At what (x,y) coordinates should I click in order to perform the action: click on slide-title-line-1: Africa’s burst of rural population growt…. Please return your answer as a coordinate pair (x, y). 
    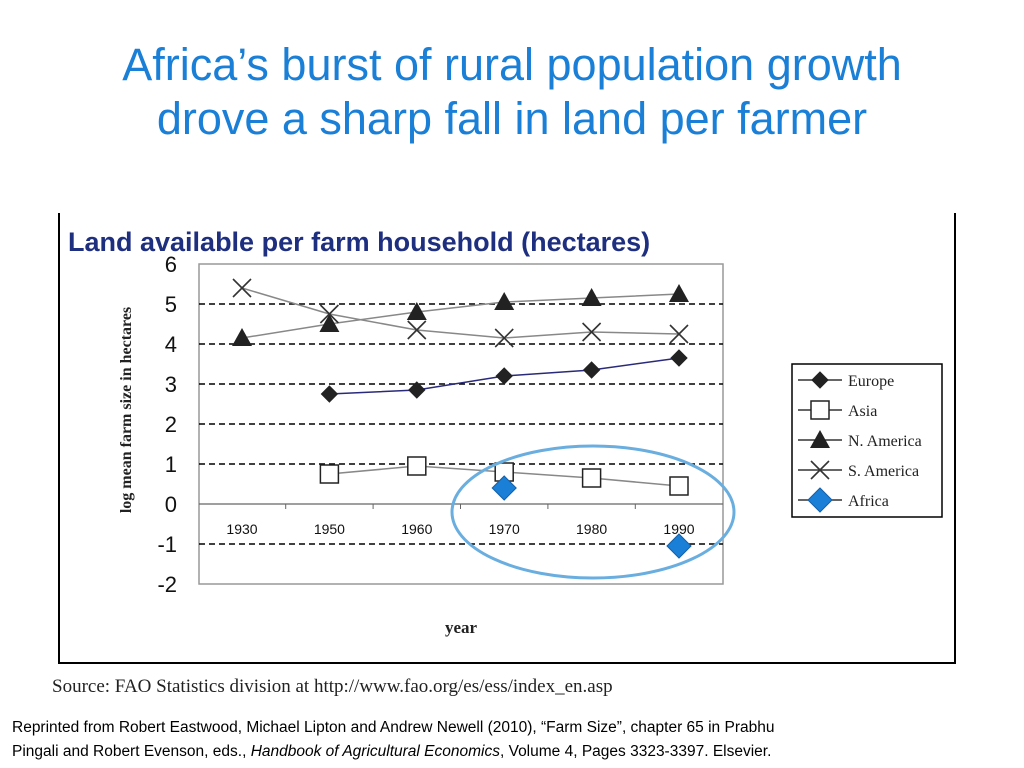
    Looking at the image, I should click on (512, 64).